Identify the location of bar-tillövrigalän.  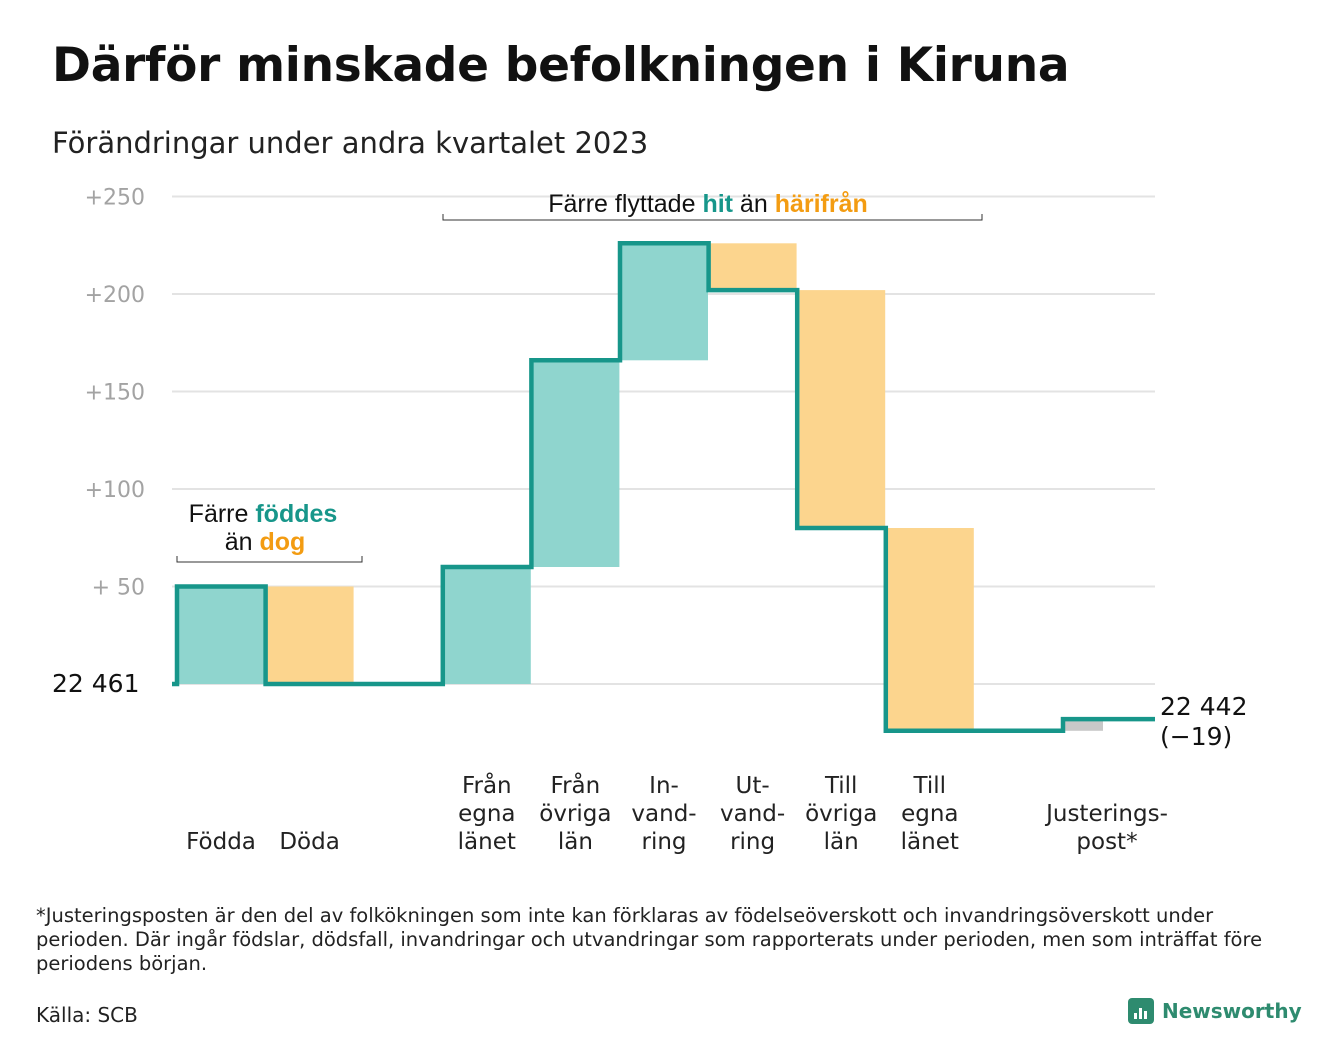
(842, 409).